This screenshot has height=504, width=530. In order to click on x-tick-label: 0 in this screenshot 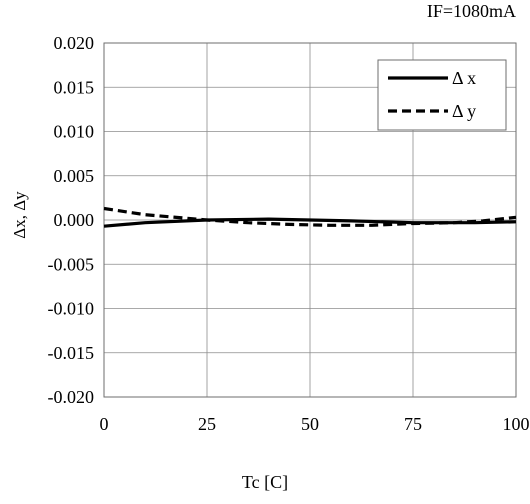, I will do `click(104, 424)`.